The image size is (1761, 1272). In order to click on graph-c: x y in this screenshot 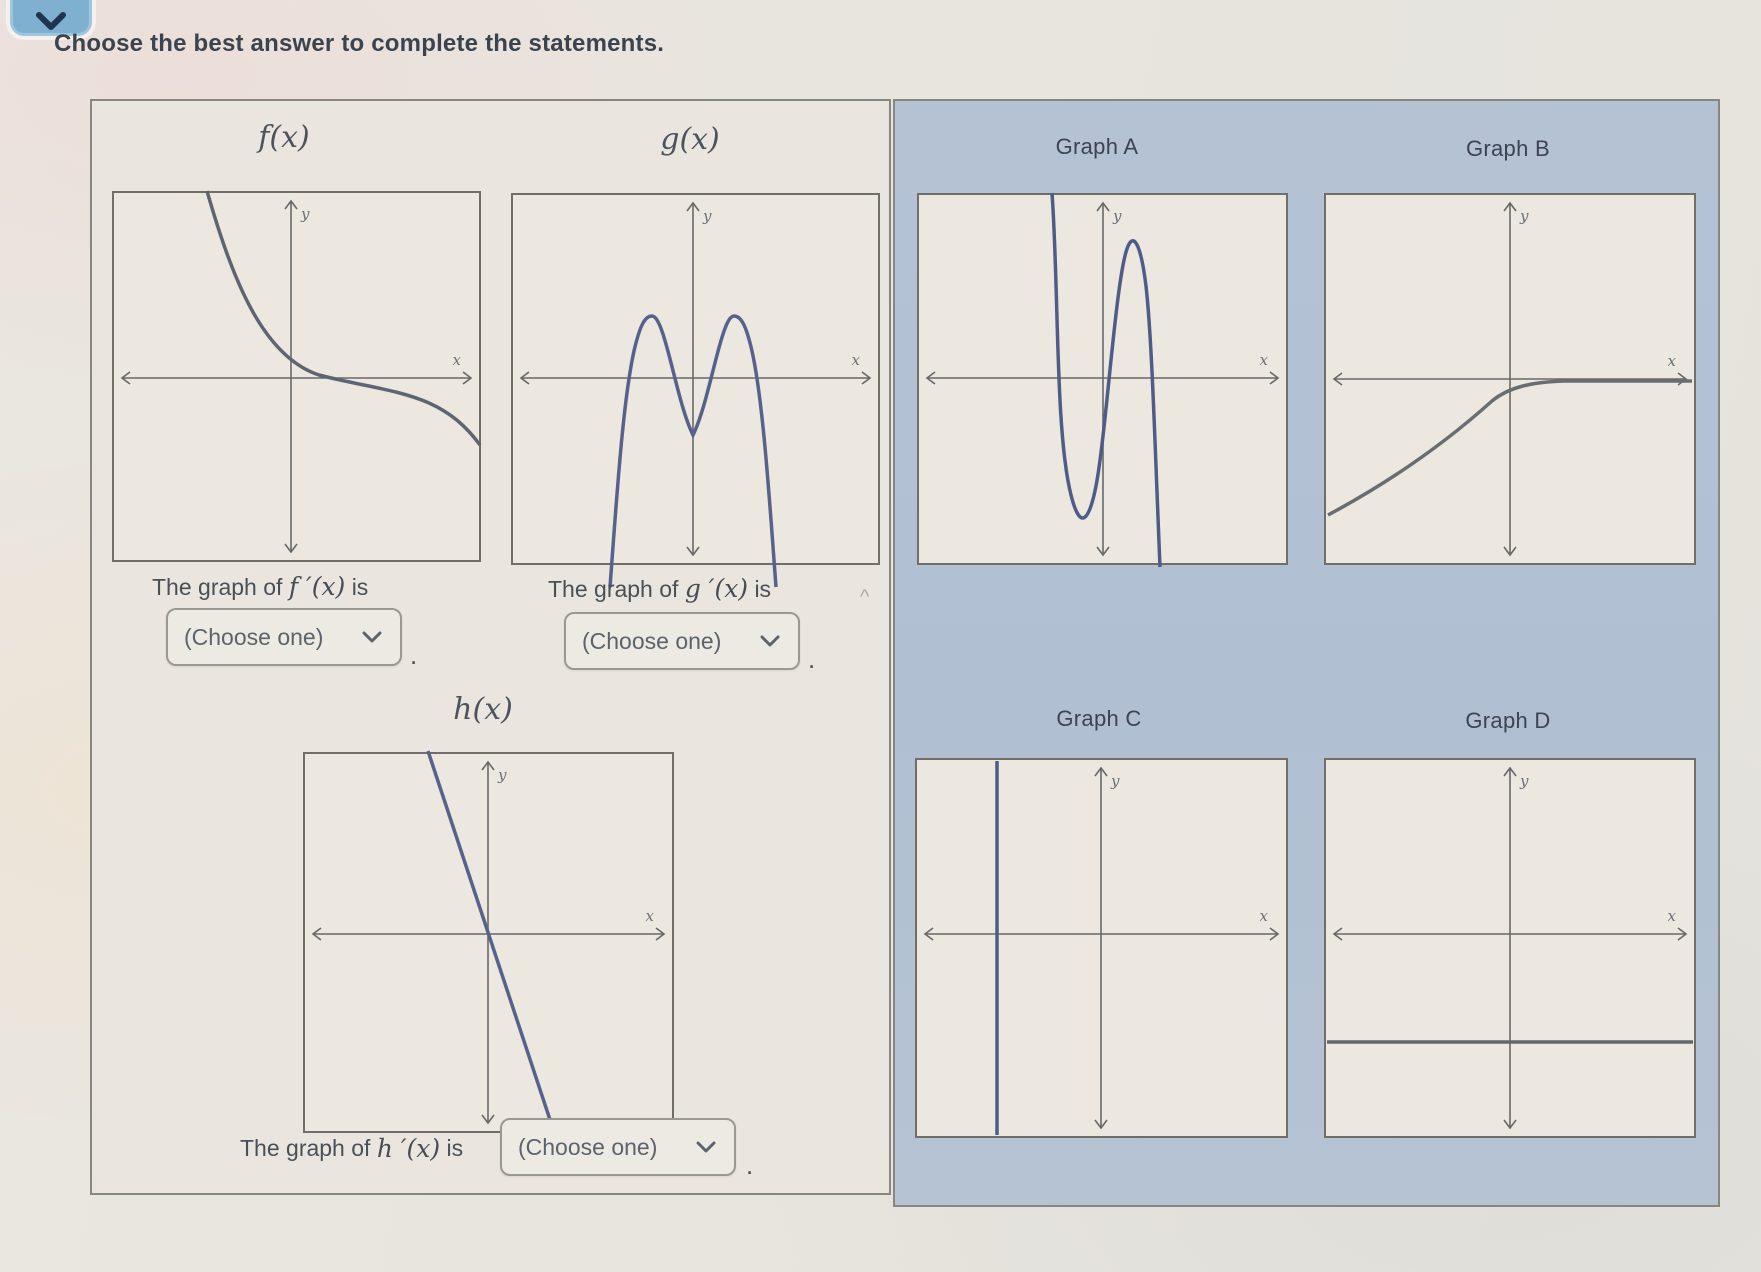, I will do `click(1101, 948)`.